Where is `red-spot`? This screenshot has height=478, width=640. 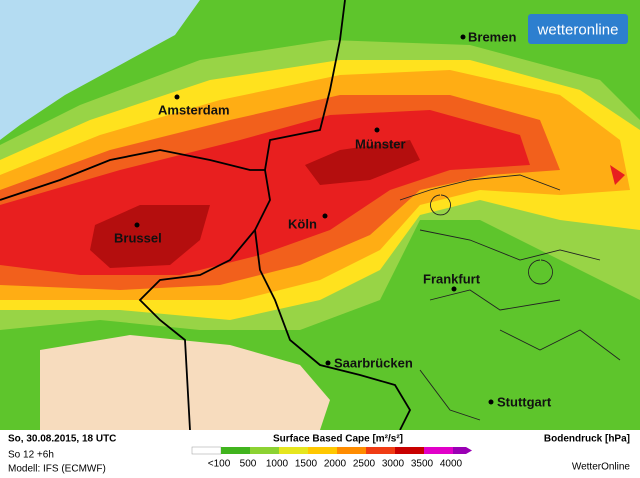
red-spot is located at coordinates (617, 175).